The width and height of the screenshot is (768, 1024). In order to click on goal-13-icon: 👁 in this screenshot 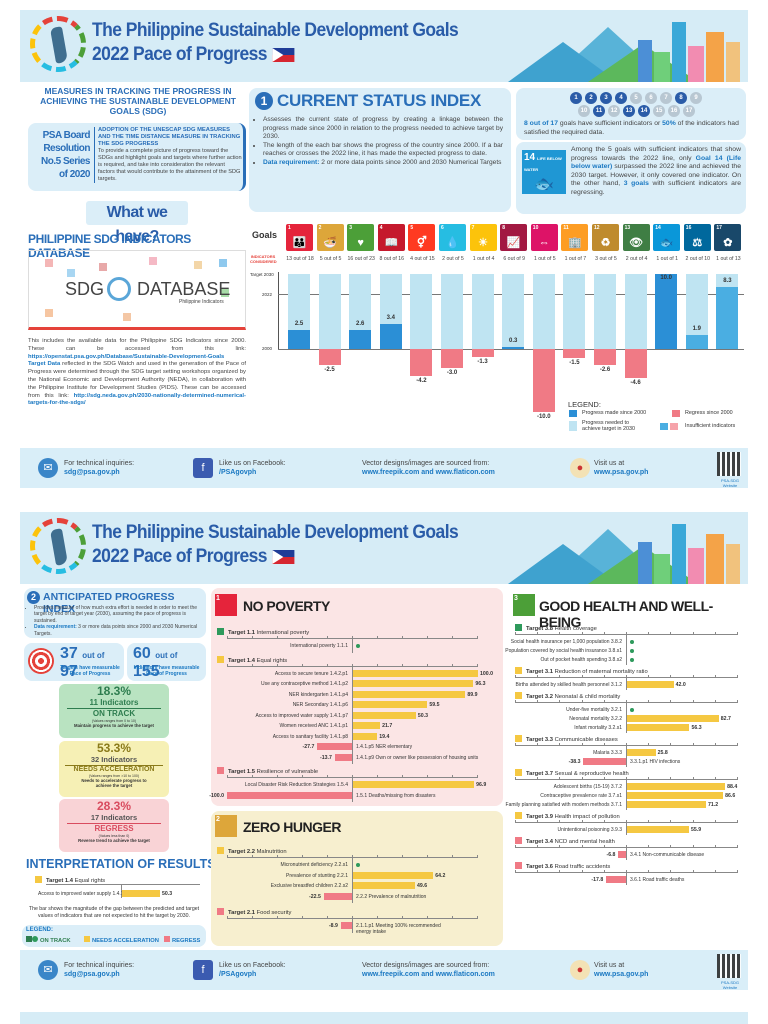, I will do `click(636, 243)`.